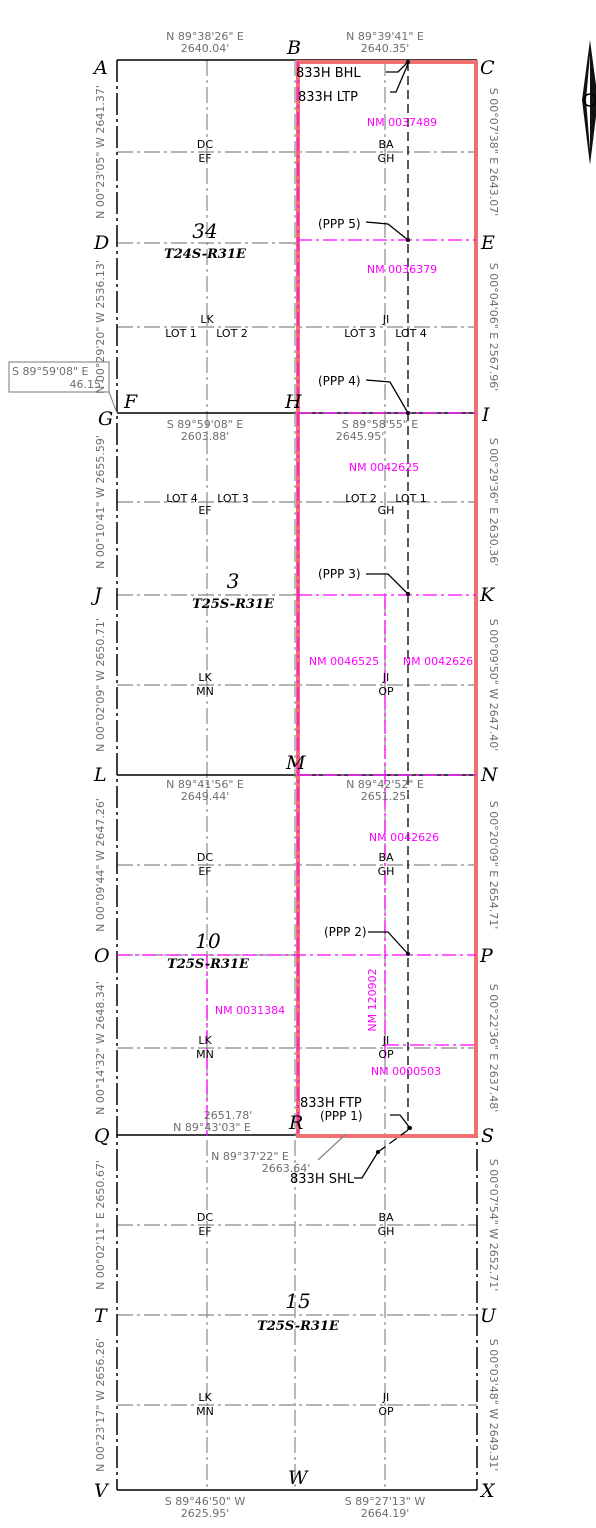 Image resolution: width=596 pixels, height=1528 pixels. Describe the element at coordinates (205, 857) in the screenshot. I see `qq-dc-3: DC` at that location.